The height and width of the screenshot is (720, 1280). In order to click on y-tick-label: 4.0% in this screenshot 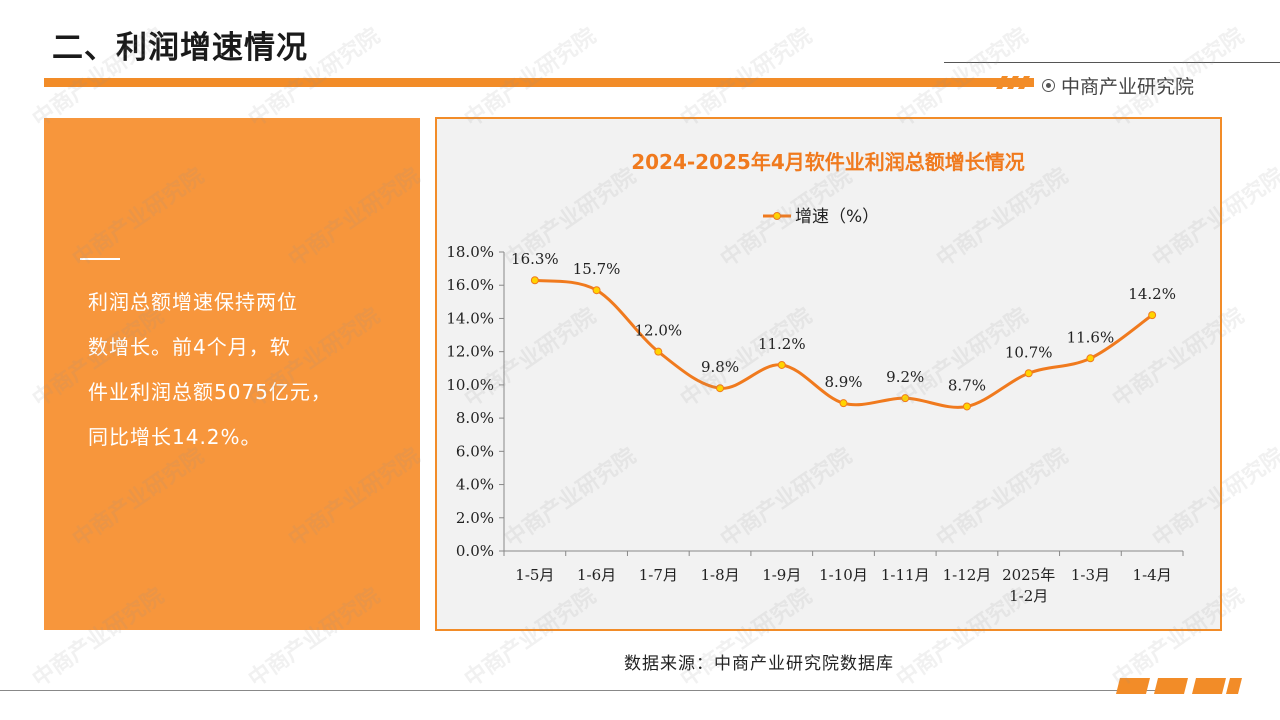, I will do `click(475, 485)`.